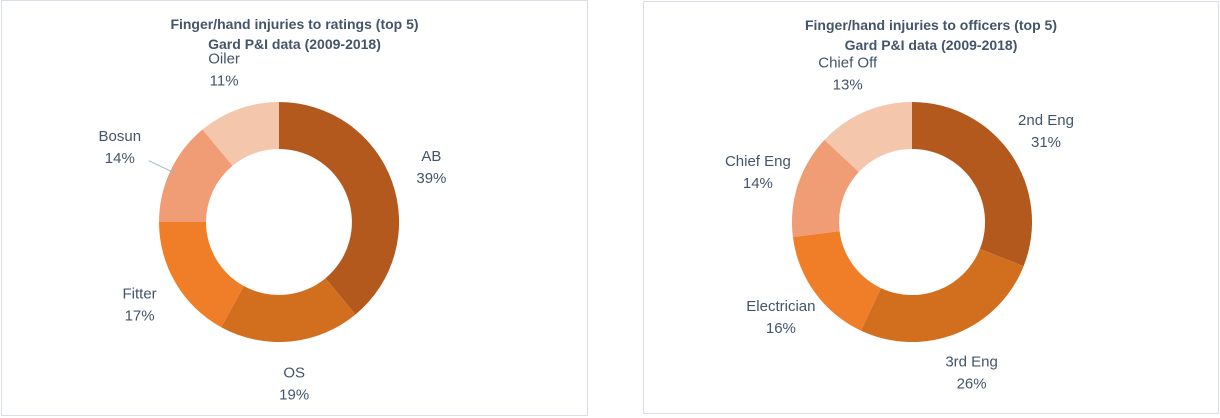  I want to click on donut-slice-bosun, so click(195, 176).